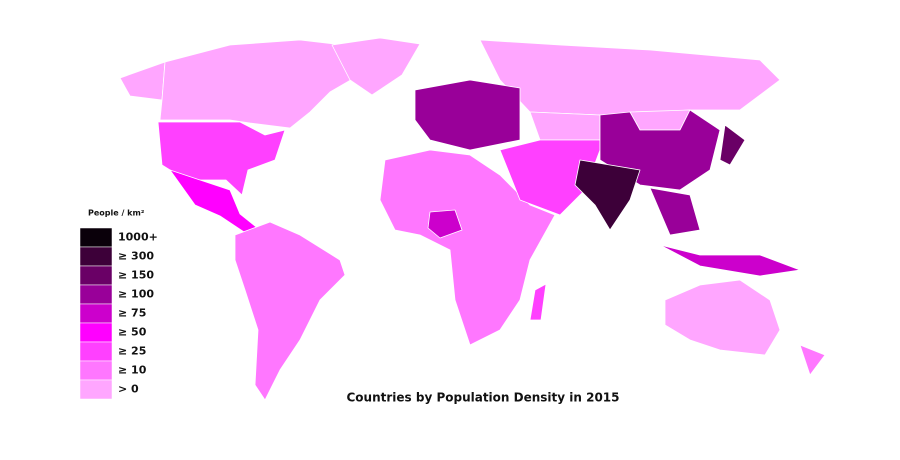  I want to click on canada, so click(264, 84).